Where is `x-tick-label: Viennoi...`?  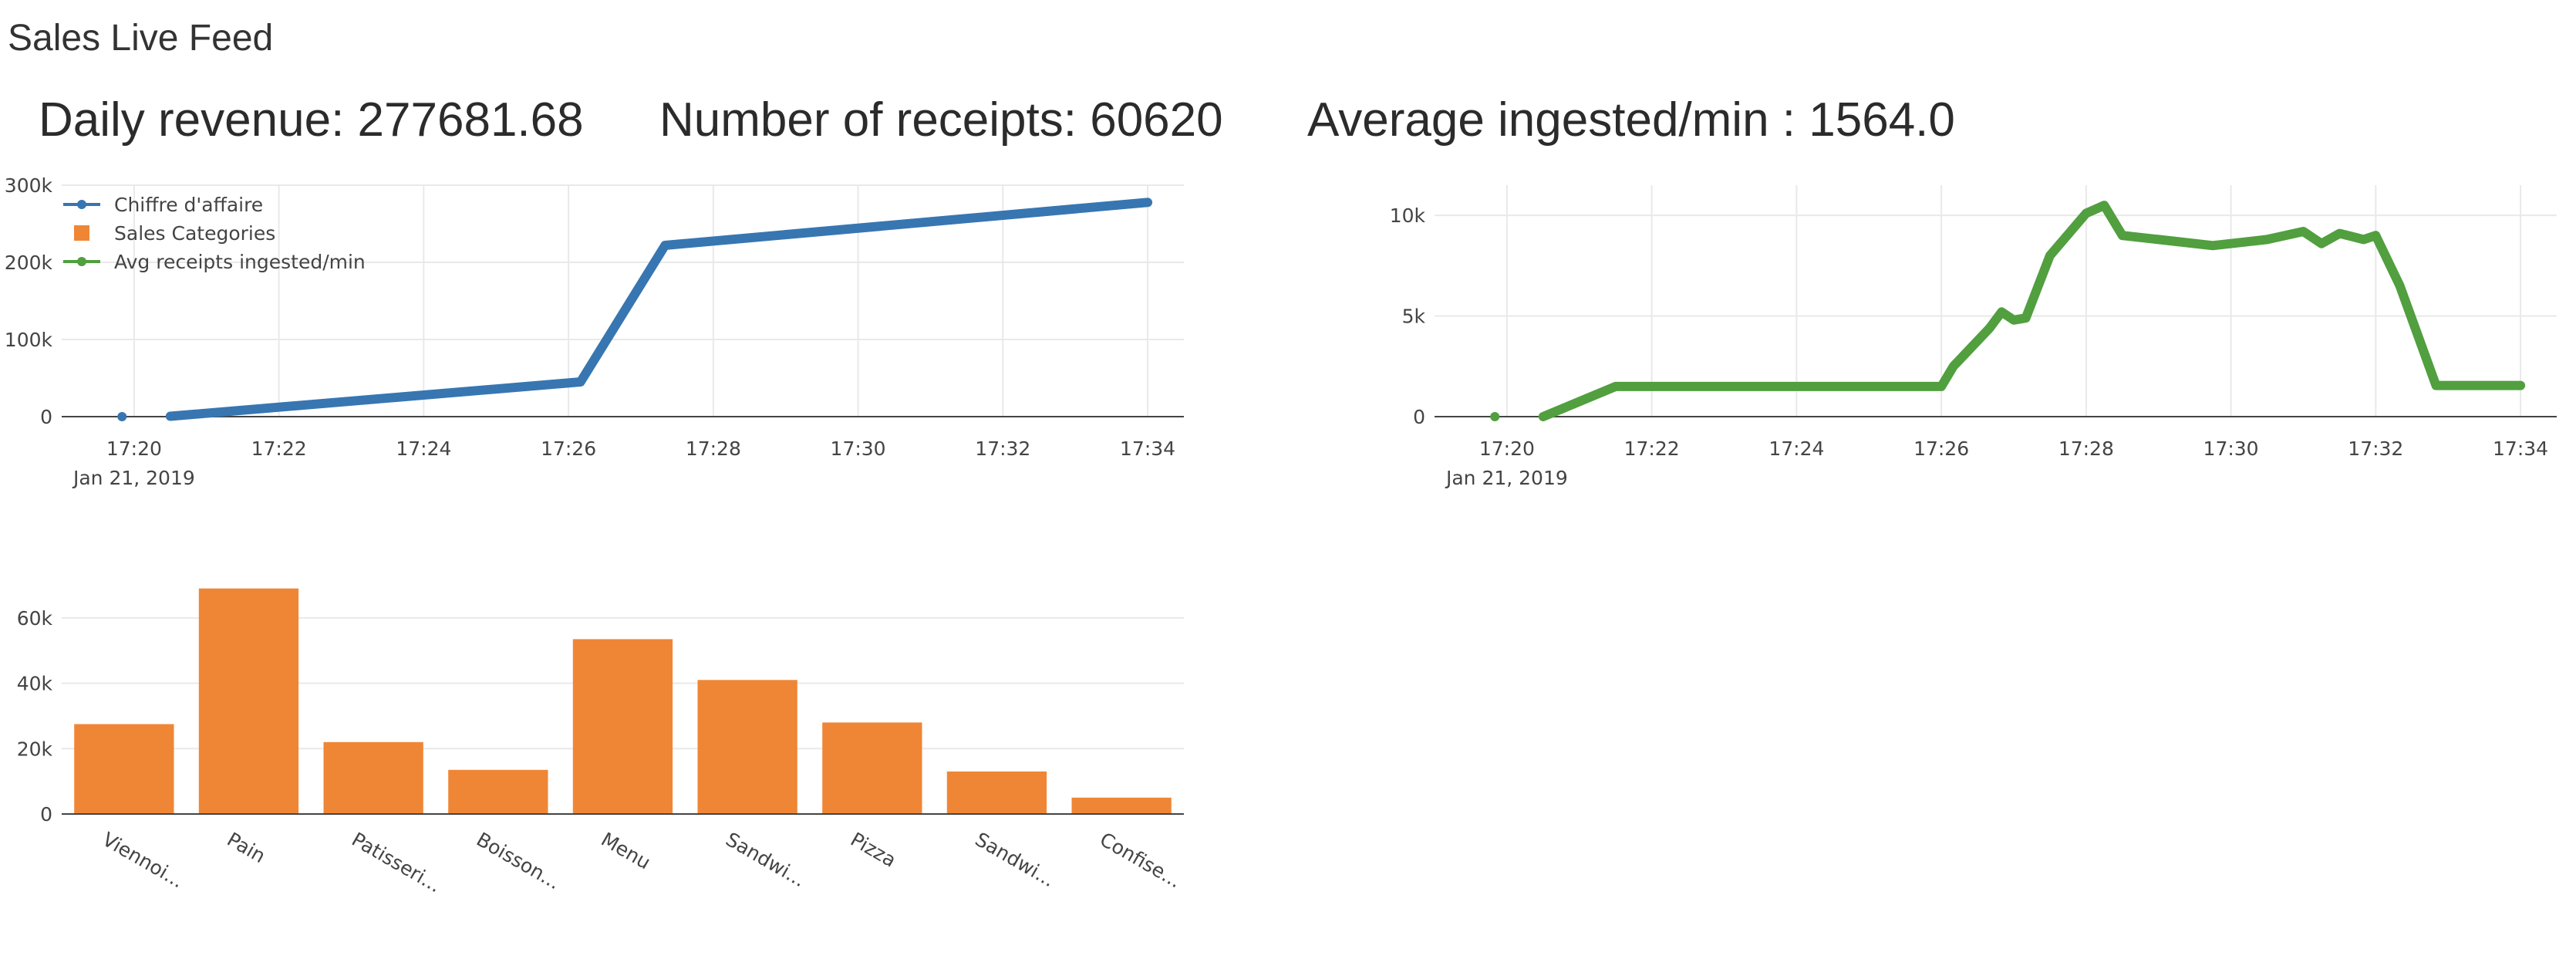 x-tick-label: Viennoi... is located at coordinates (143, 860).